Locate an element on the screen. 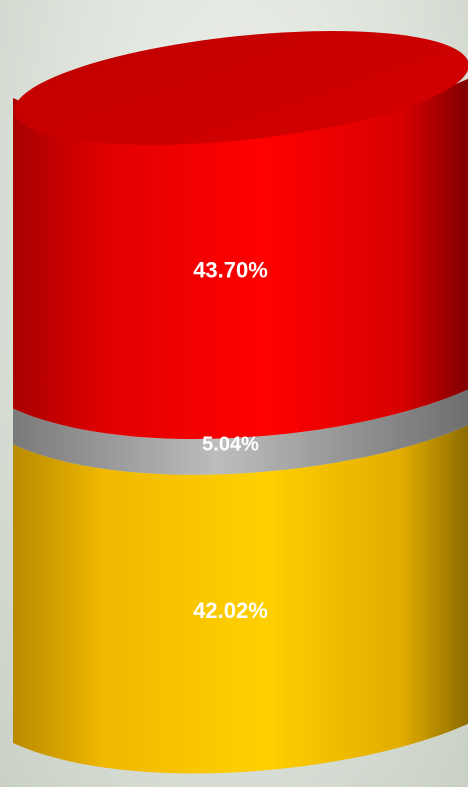  cylinder-top-cap is located at coordinates (241, 88).